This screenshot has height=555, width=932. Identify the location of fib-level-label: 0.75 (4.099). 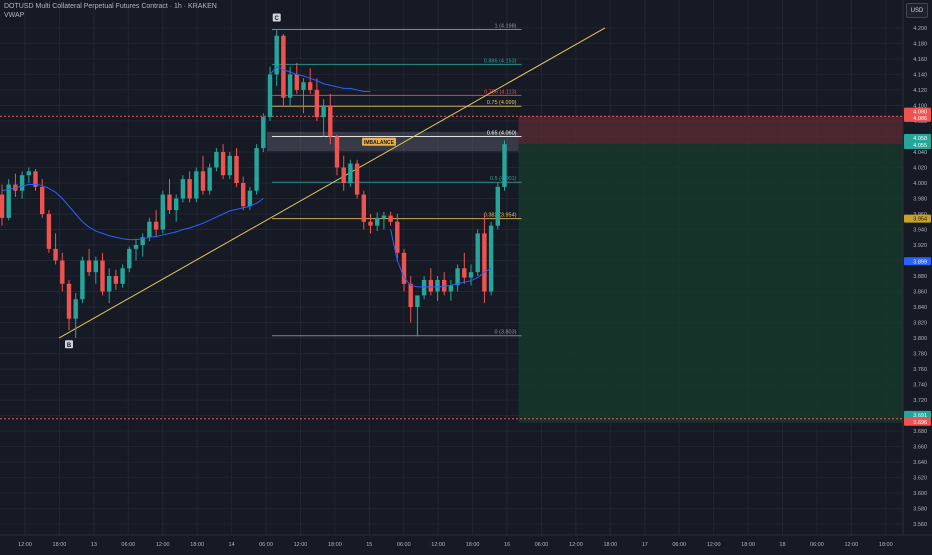
(502, 103).